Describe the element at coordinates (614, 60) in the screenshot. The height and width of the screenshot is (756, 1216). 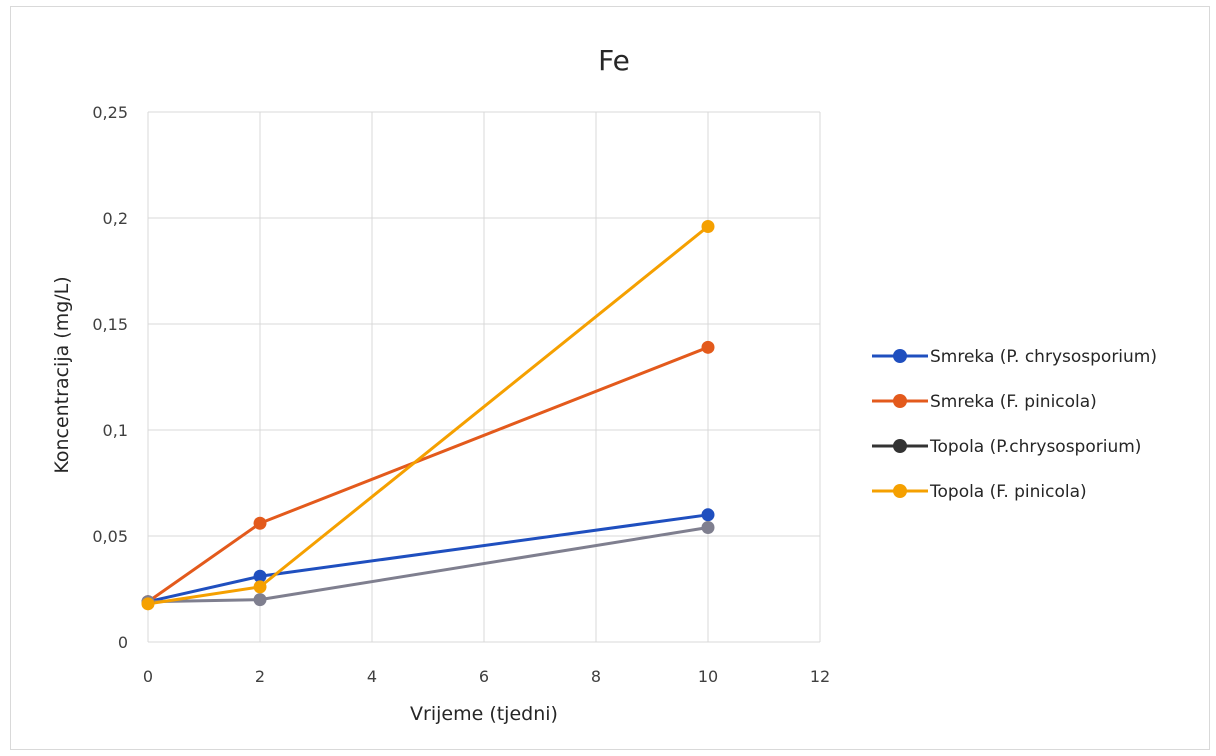
I see `chart-title: Fe` at that location.